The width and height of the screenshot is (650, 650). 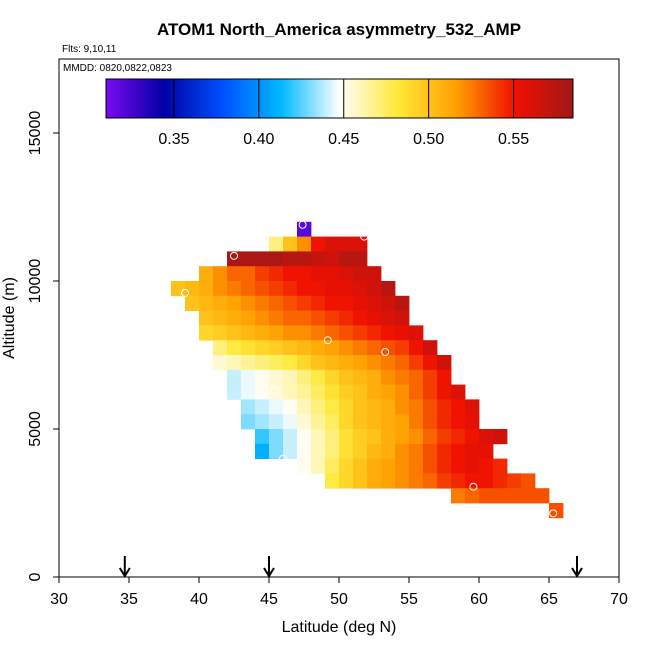 I want to click on x-axis: 30 35 40 45 50 55 60 65 70, so click(x=339, y=592).